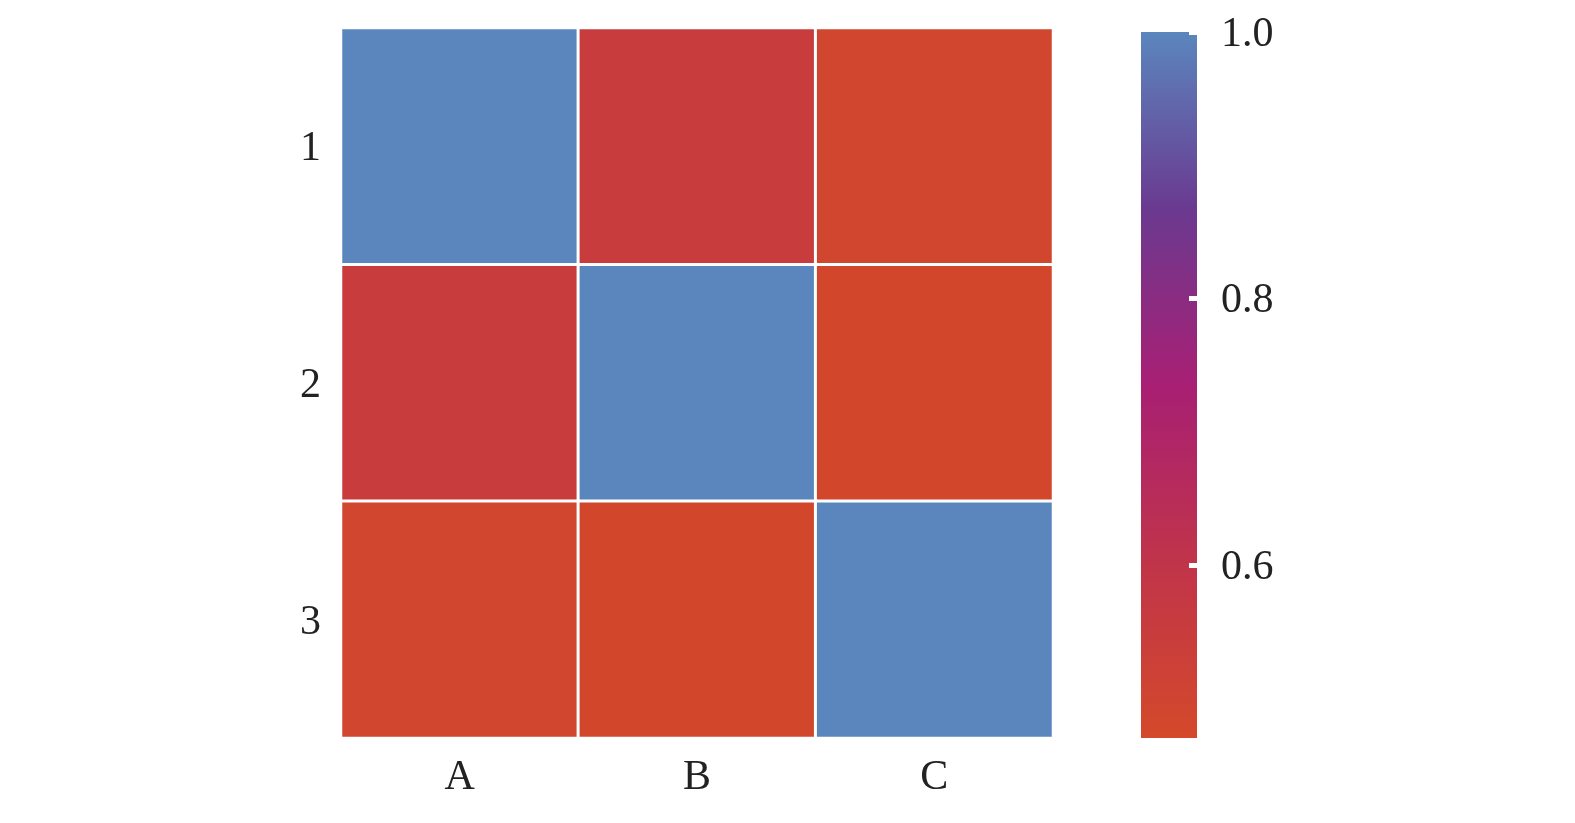  What do you see at coordinates (697, 775) in the screenshot?
I see `x-tick-label: B` at bounding box center [697, 775].